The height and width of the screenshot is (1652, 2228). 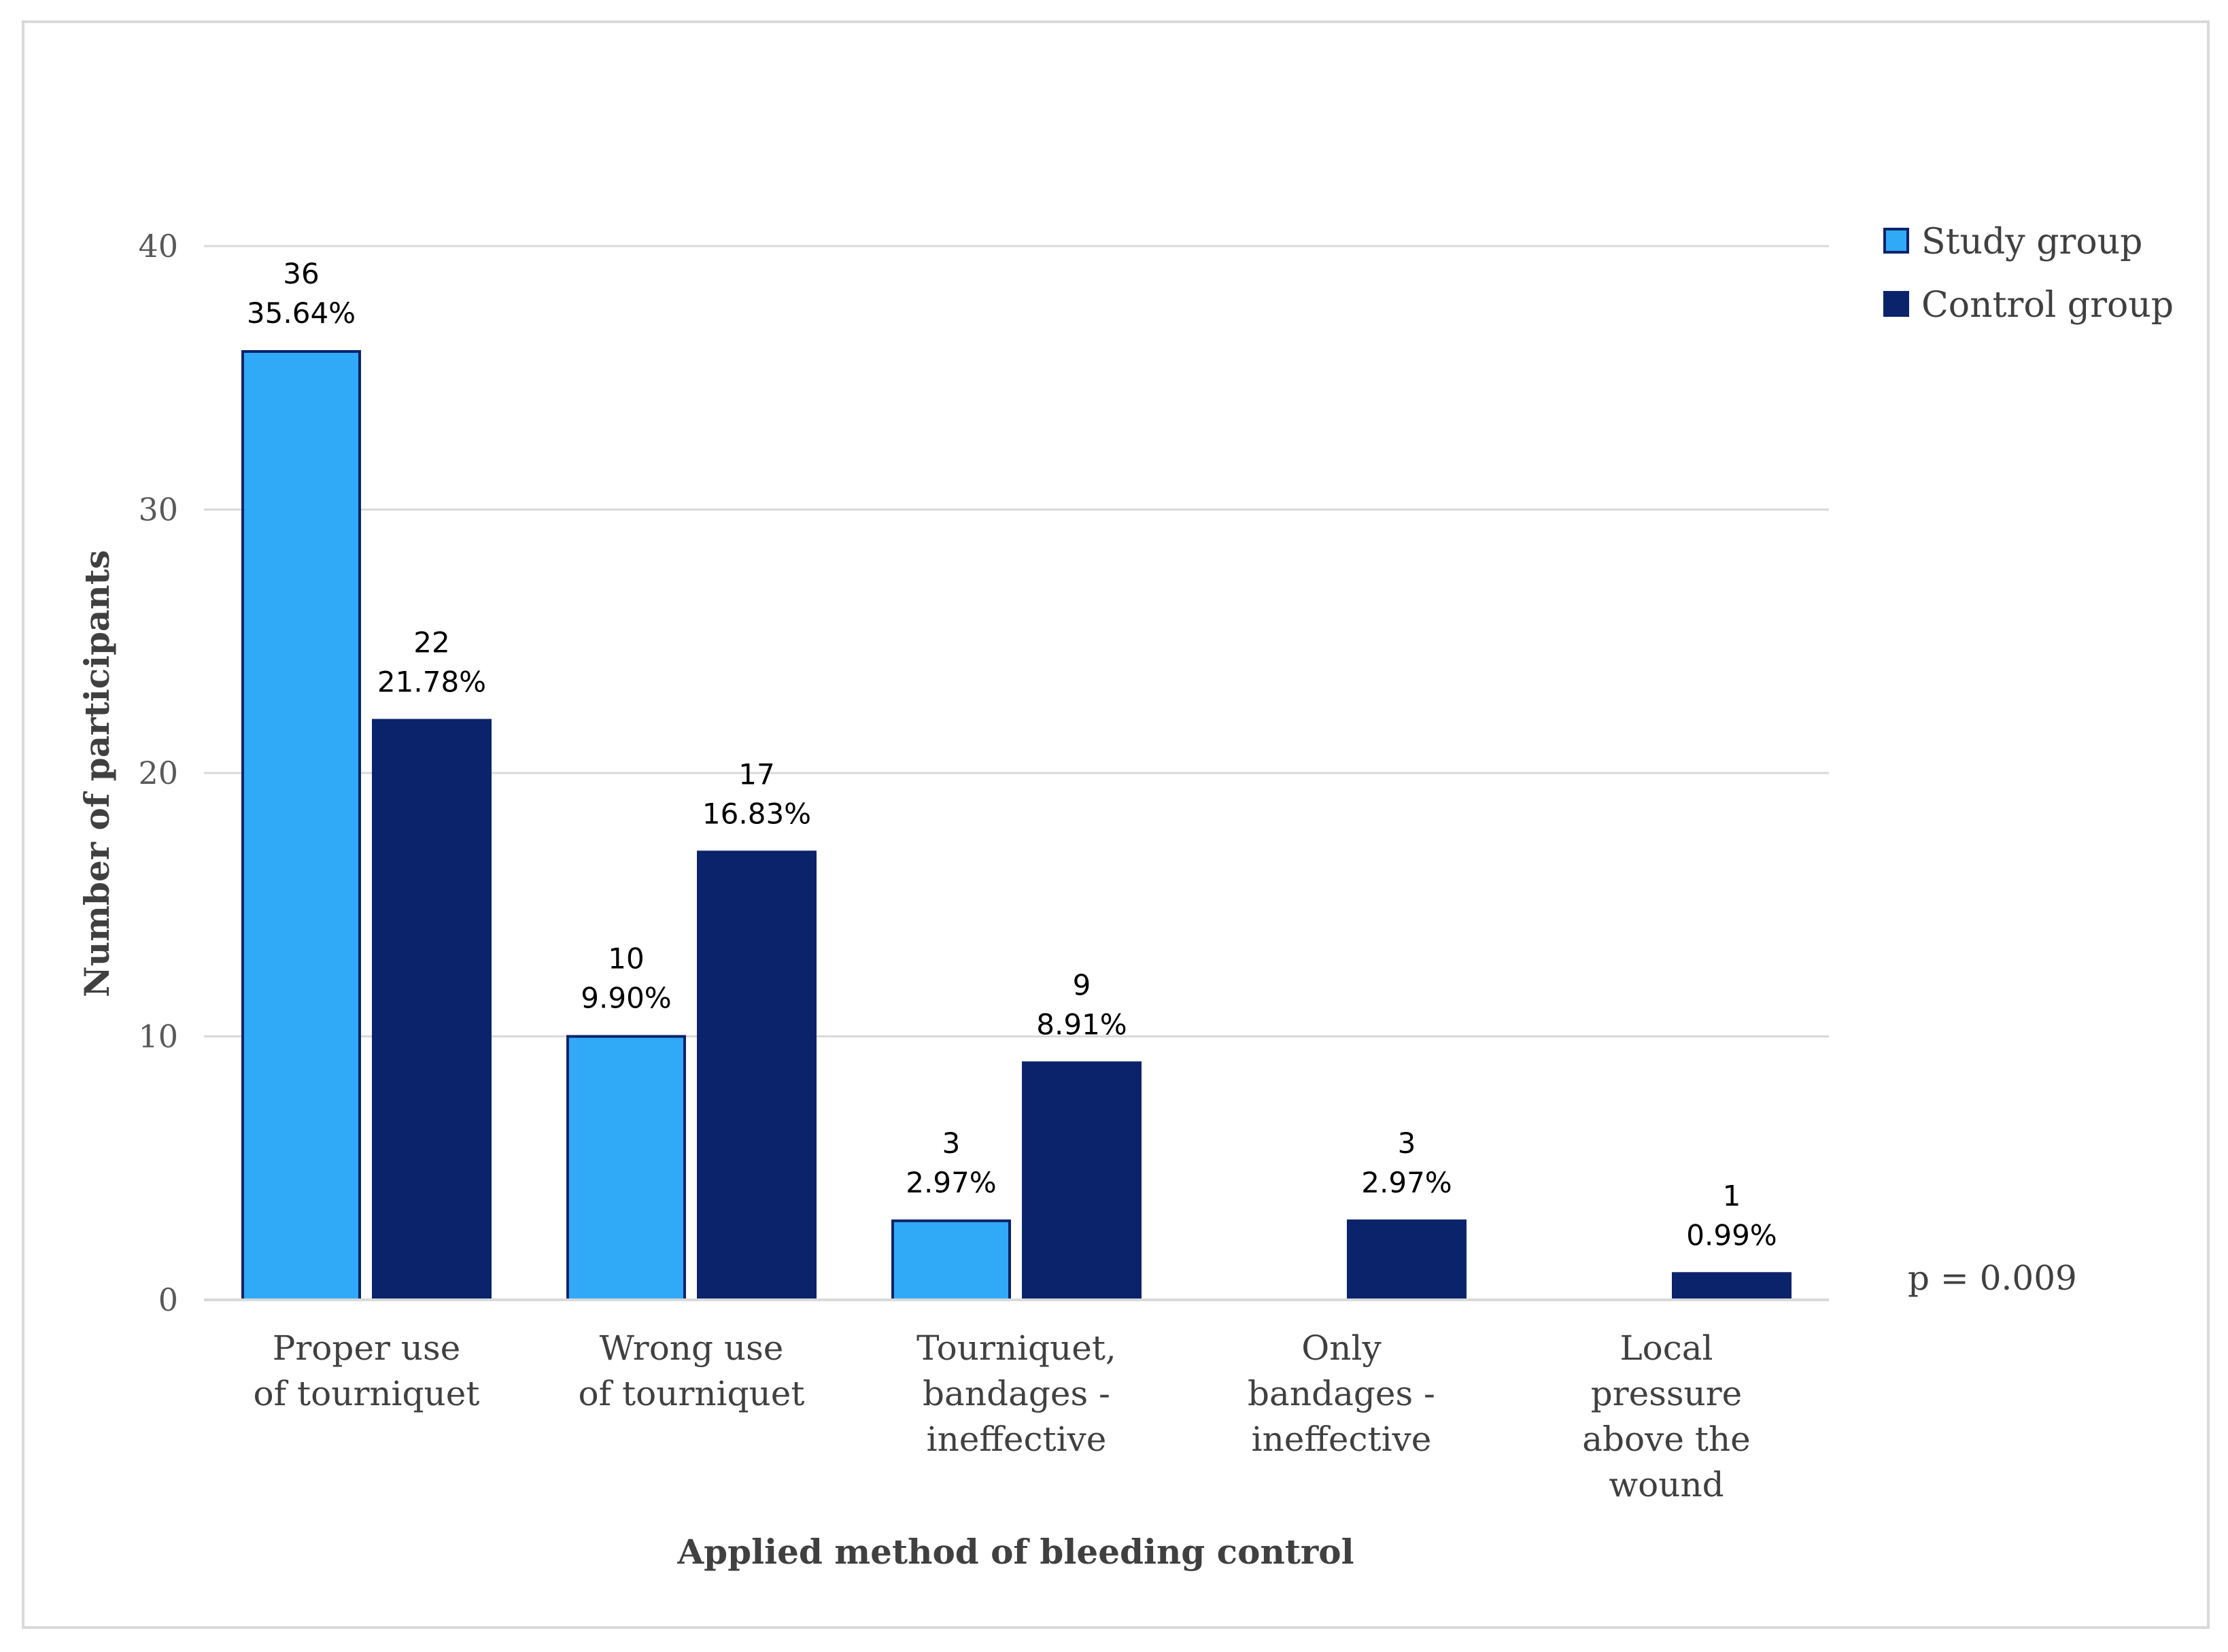 What do you see at coordinates (2048, 305) in the screenshot?
I see `legend-label: Control group` at bounding box center [2048, 305].